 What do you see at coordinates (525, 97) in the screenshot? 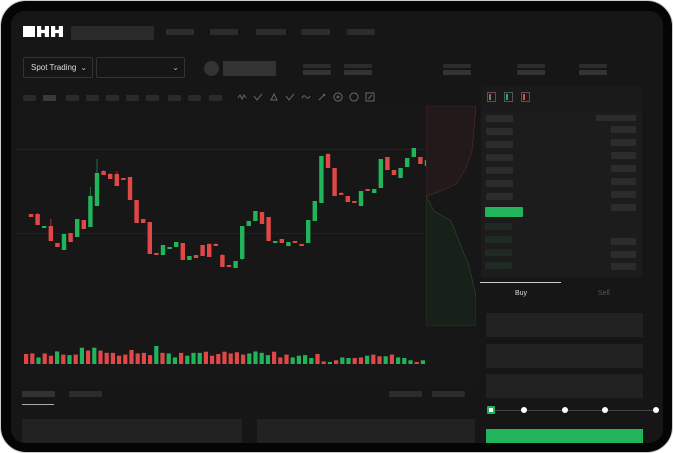
I see `orderbook-view-asks-icon` at bounding box center [525, 97].